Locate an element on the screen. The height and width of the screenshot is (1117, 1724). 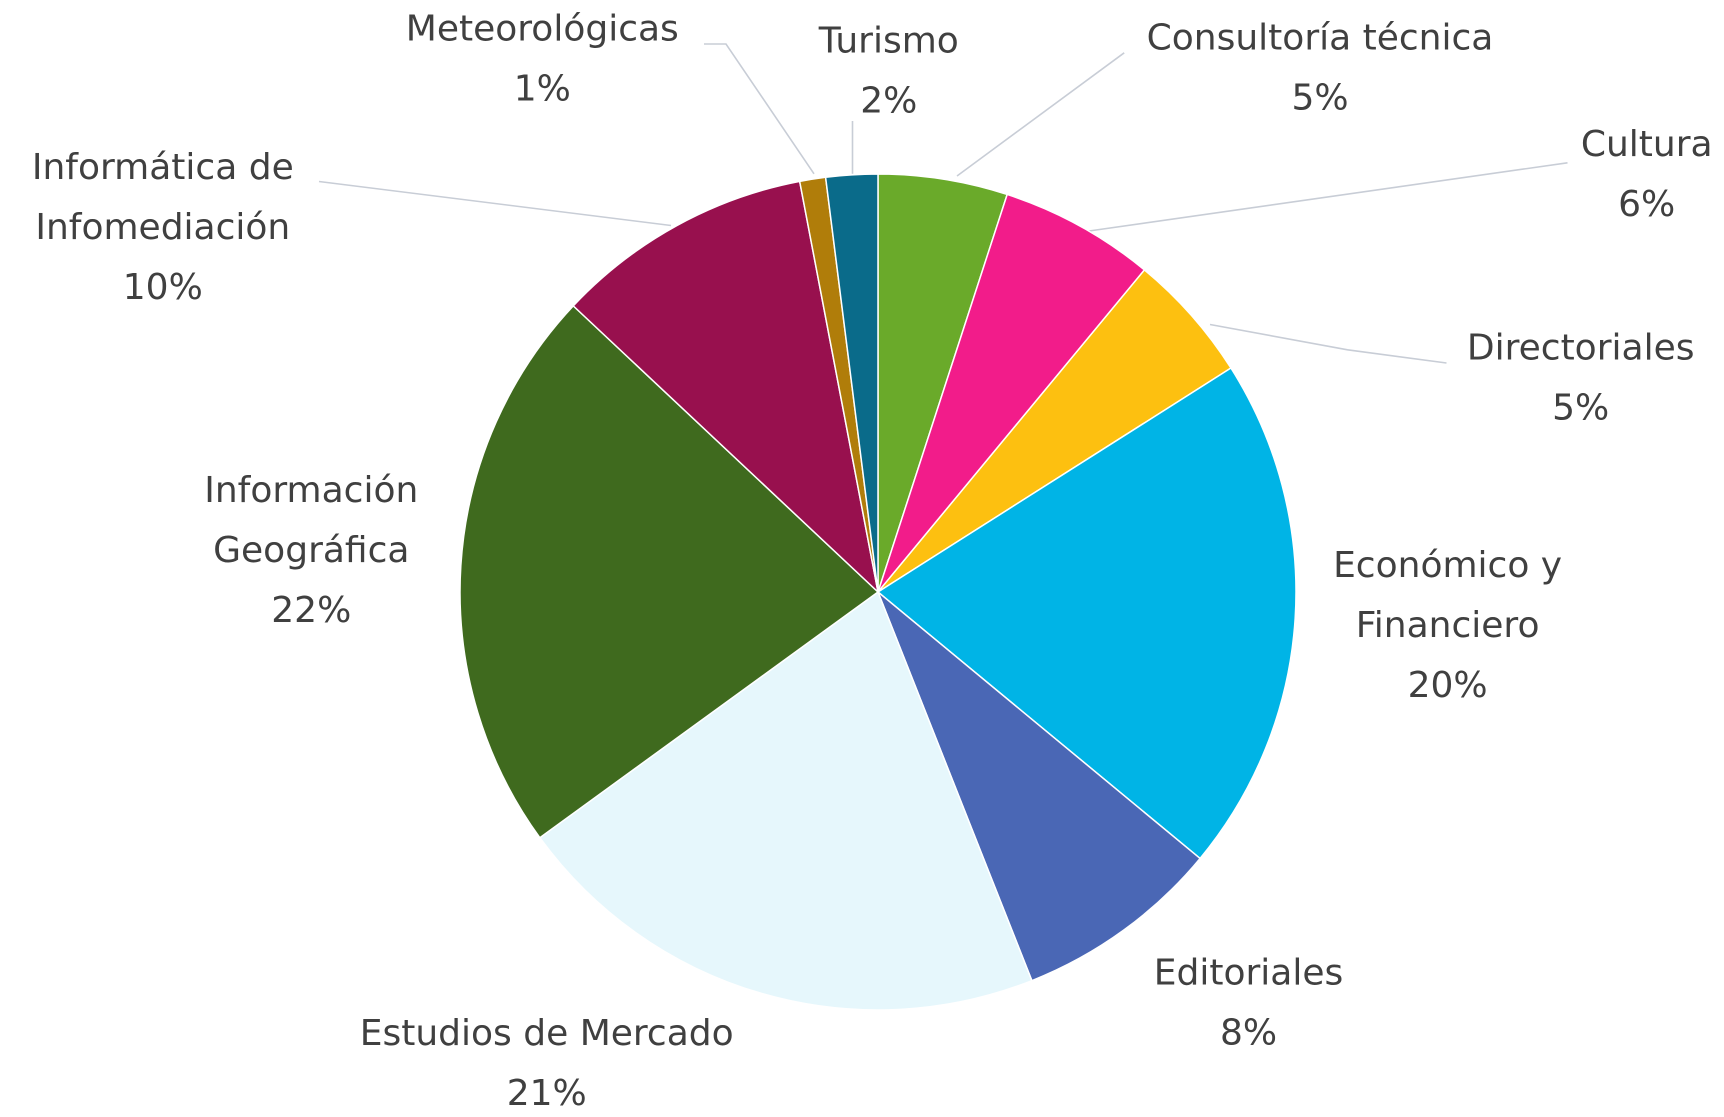
slice-label: Información Geográfica is located at coordinates (311, 520).